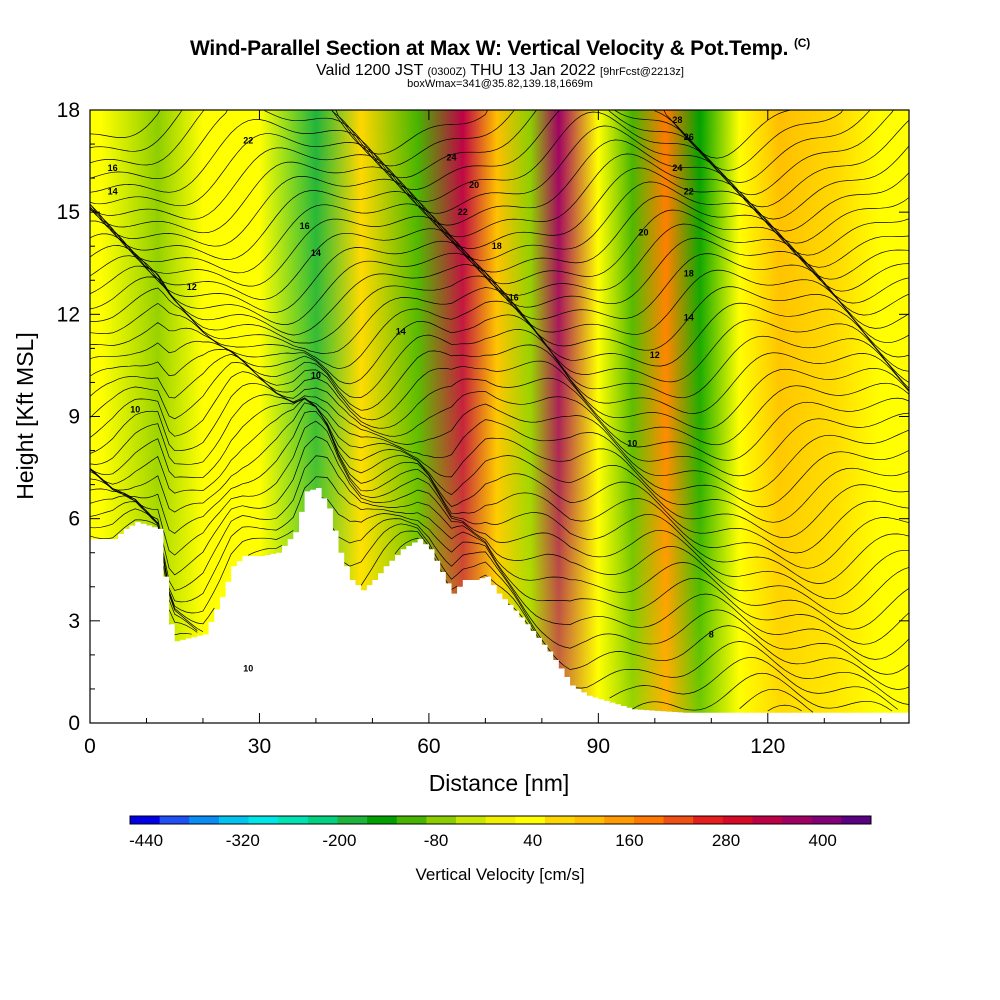  Describe the element at coordinates (499, 874) in the screenshot. I see `colorbar-title: Vertical Velocity [cm/s]` at that location.